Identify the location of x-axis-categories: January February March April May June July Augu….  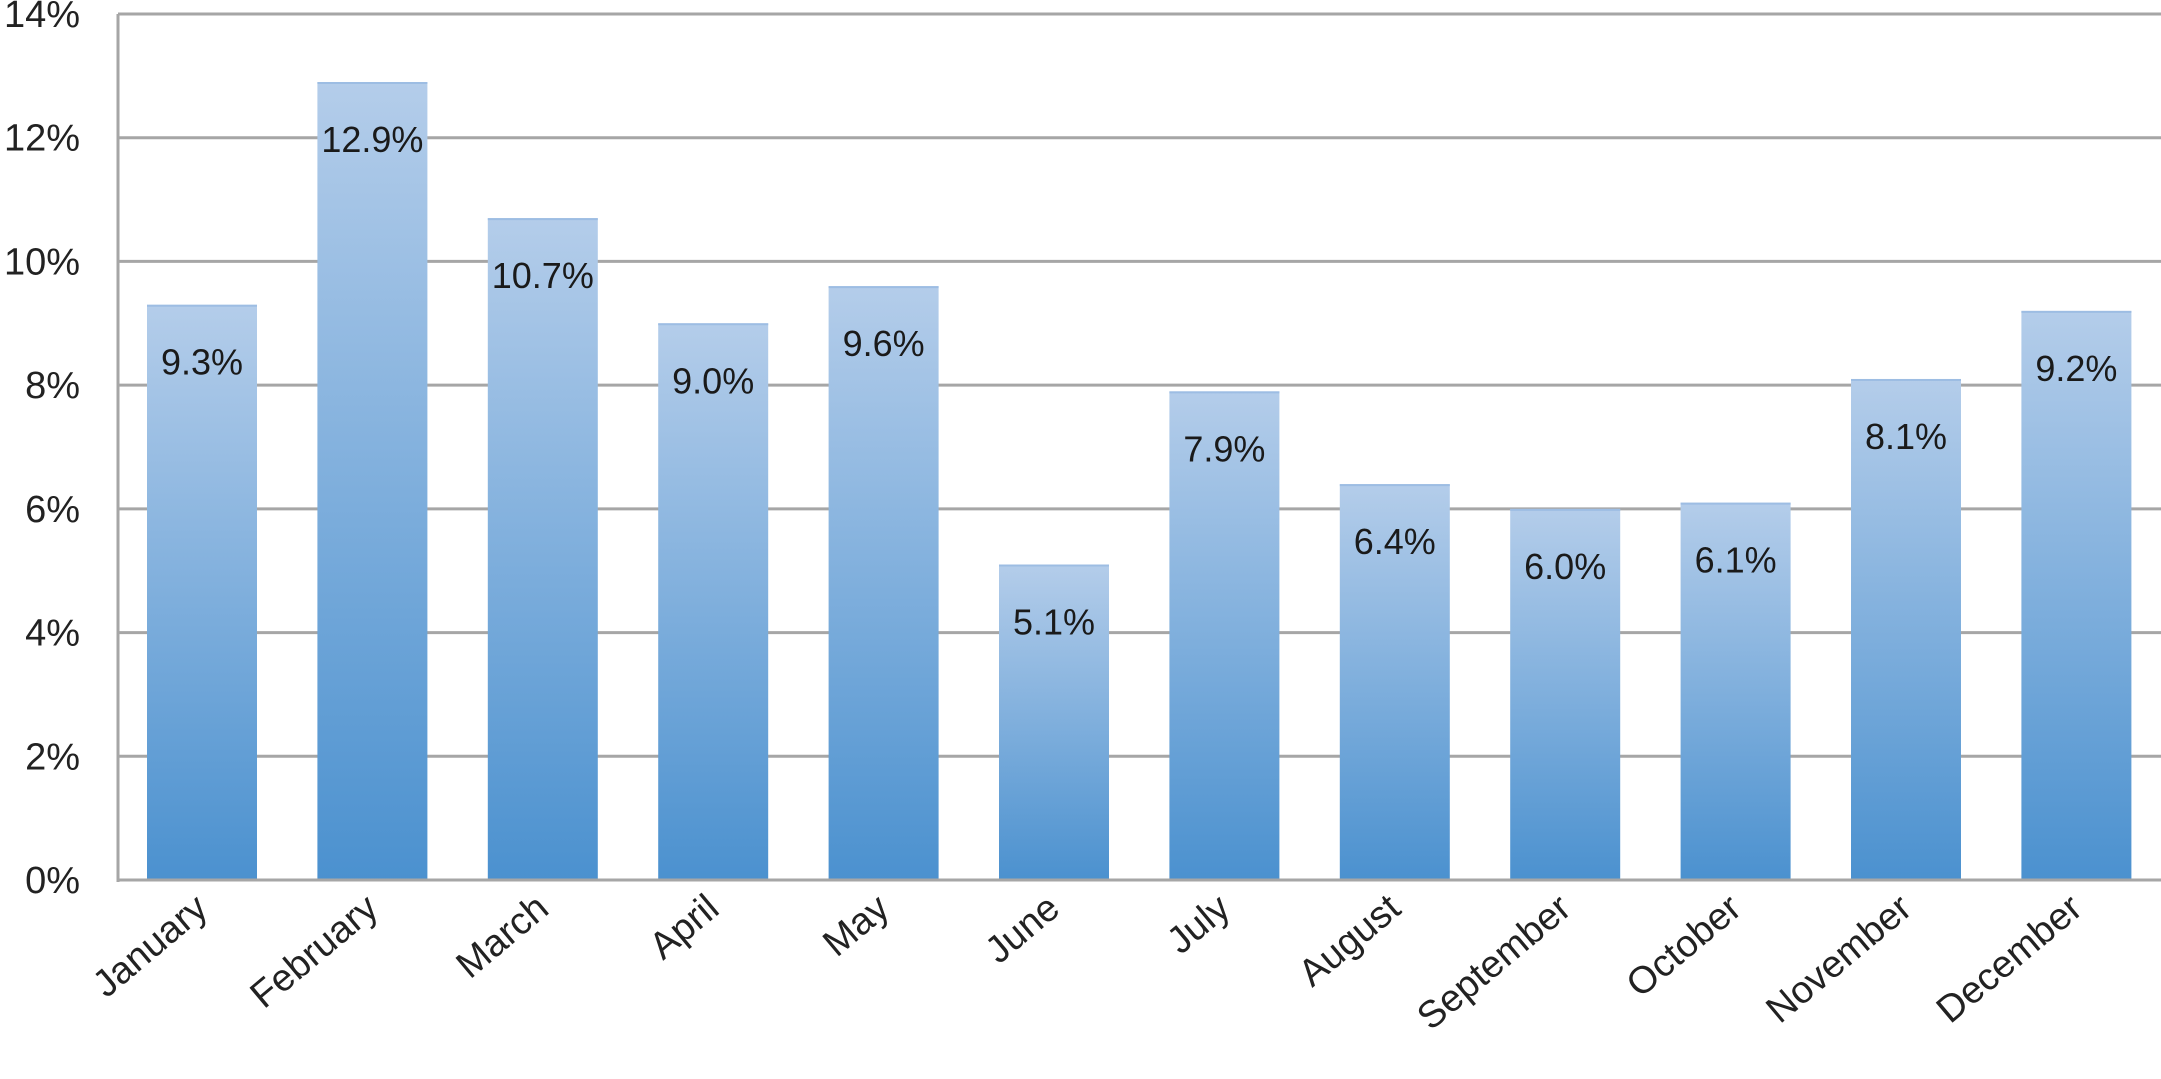
(1087, 962).